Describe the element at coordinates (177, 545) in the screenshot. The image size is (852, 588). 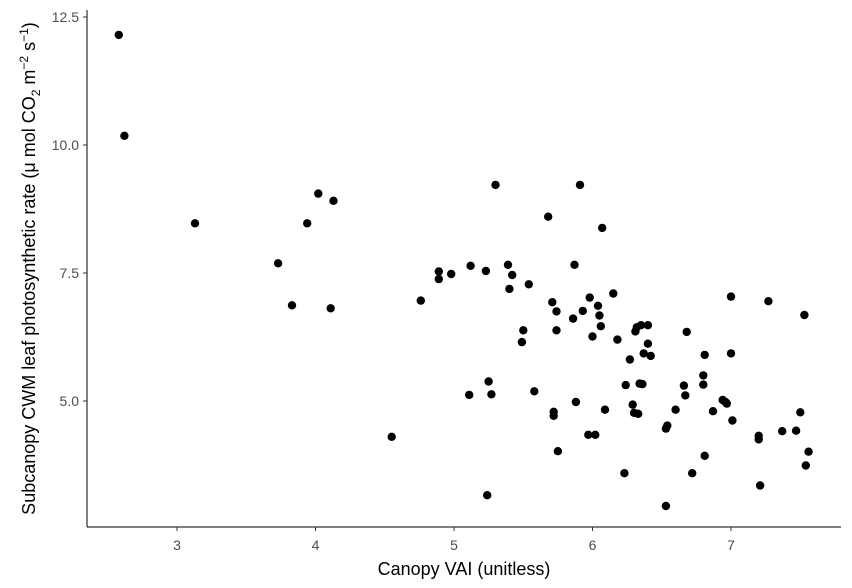
I see `x-tick-label: 3` at that location.